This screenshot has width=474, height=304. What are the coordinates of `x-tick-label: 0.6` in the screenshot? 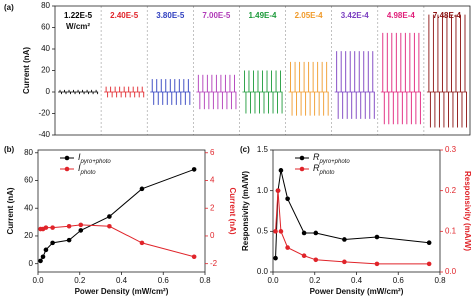 It's located at (164, 280).